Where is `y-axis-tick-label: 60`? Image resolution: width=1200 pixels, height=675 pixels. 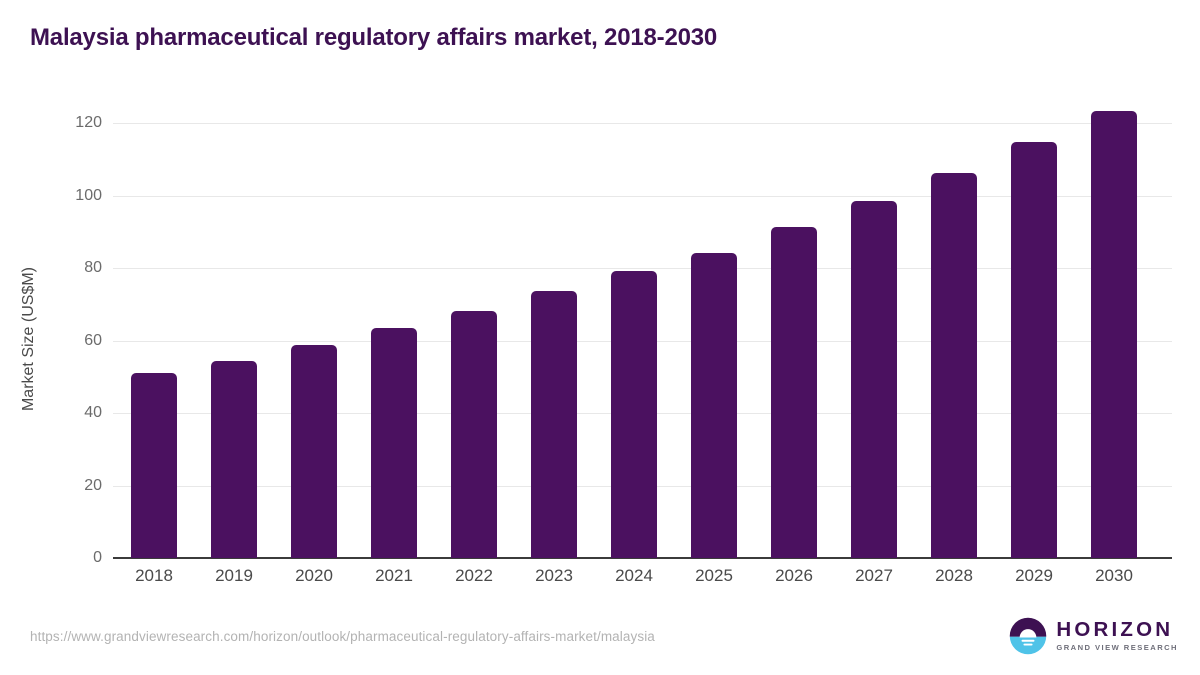 y-axis-tick-label: 60 is located at coordinates (93, 340).